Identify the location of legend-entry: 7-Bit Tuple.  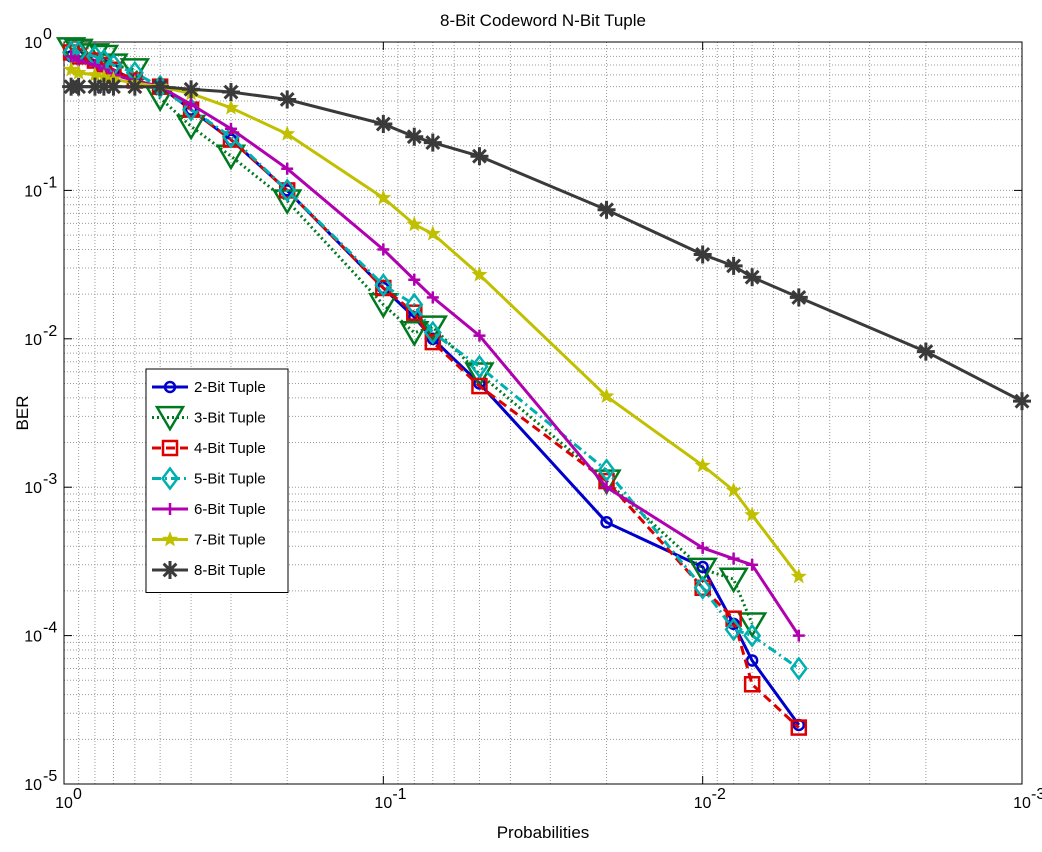
(209, 540).